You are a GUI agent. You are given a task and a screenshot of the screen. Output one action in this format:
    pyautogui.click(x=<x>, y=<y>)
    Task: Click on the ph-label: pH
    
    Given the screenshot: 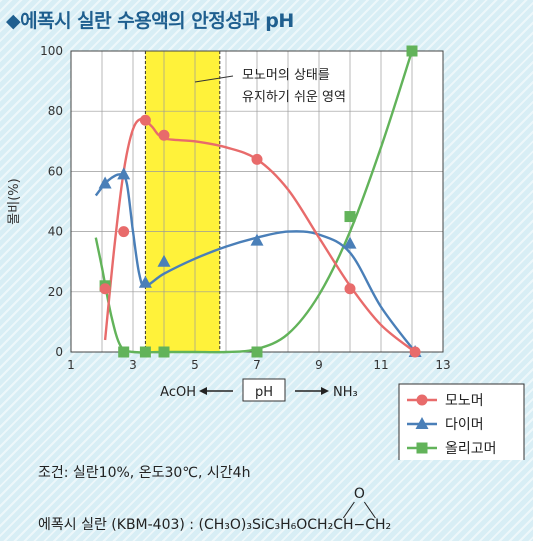 What is the action you would take?
    pyautogui.click(x=264, y=392)
    